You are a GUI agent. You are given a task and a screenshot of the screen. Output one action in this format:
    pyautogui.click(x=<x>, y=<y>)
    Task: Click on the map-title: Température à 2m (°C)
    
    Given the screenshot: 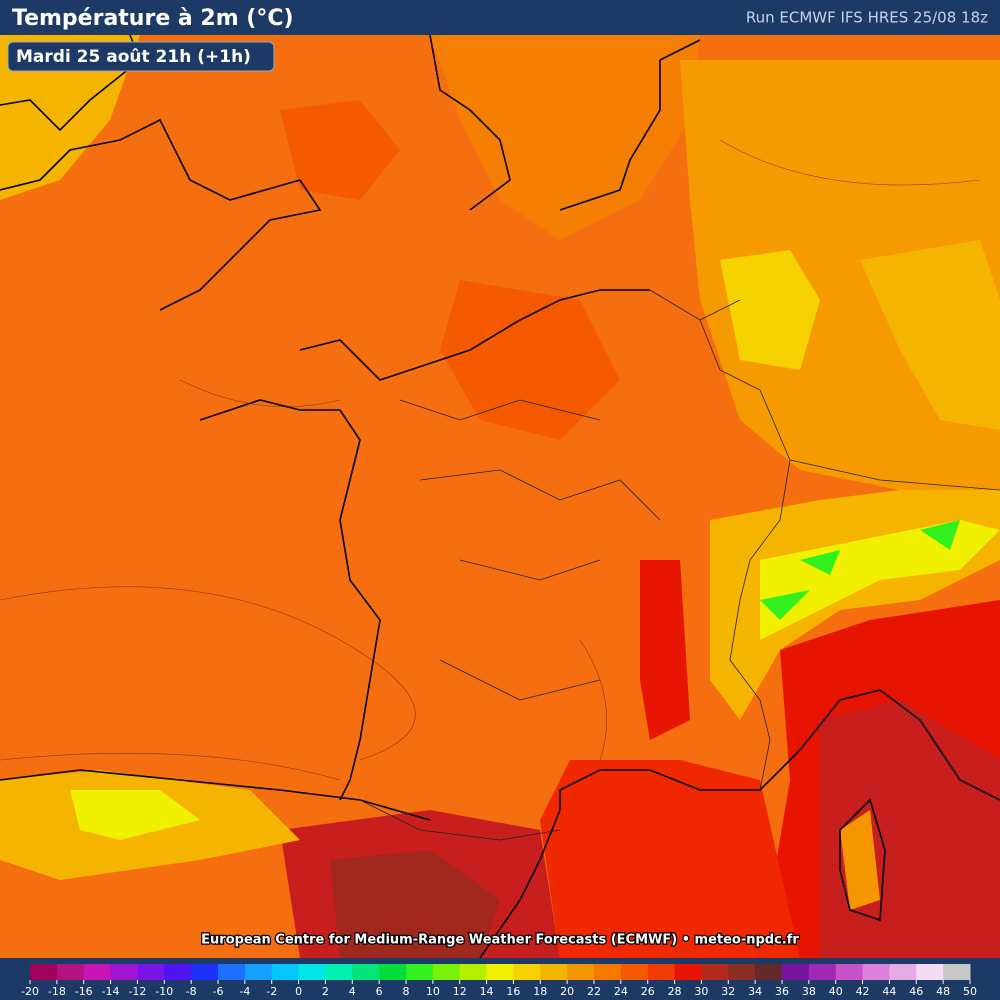 What is the action you would take?
    pyautogui.click(x=153, y=18)
    